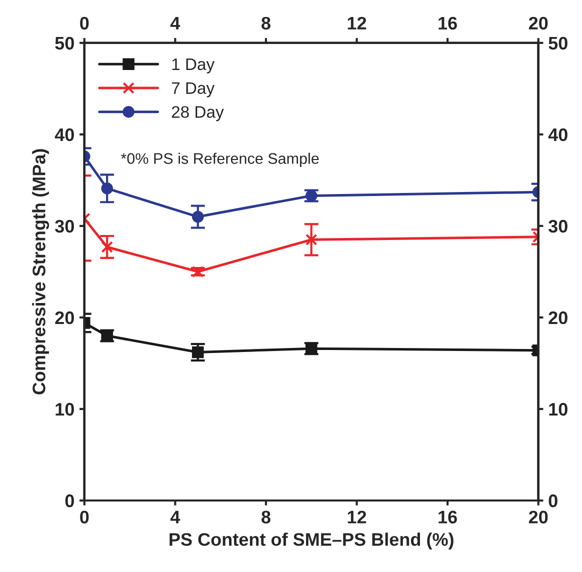 Image resolution: width=582 pixels, height=572 pixels. I want to click on x-axis-title: PS Content of SME–PS Blend (%), so click(312, 541).